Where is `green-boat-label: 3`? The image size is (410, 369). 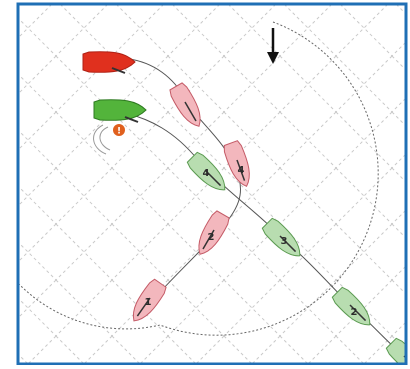
green-boat-label: 3 is located at coordinates (284, 241).